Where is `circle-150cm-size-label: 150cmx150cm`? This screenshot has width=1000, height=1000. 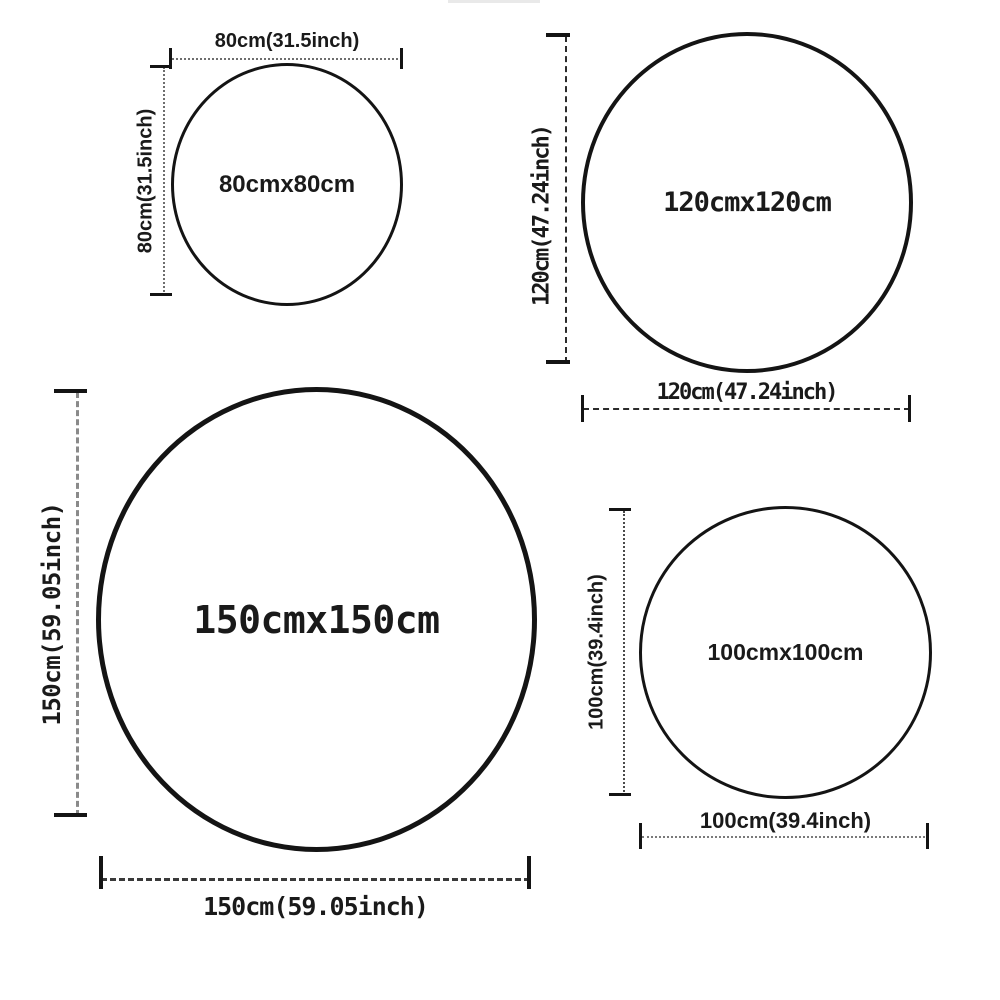 circle-150cm-size-label: 150cmx150cm is located at coordinates (316, 619).